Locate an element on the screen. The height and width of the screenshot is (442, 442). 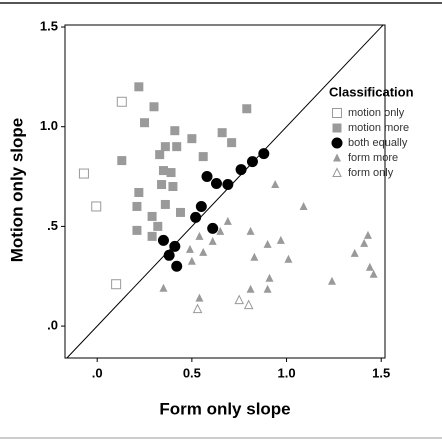
legend-label: motion only is located at coordinates (376, 113).